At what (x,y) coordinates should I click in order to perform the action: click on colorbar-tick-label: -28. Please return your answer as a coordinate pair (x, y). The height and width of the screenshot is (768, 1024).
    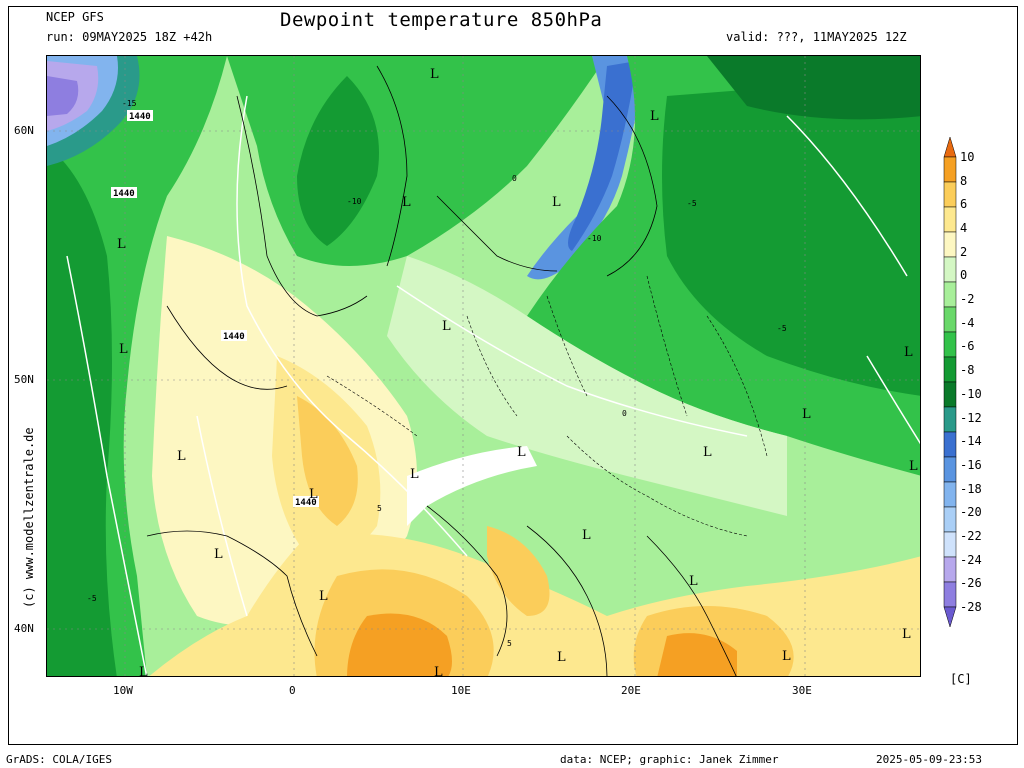
    Looking at the image, I should click on (971, 607).